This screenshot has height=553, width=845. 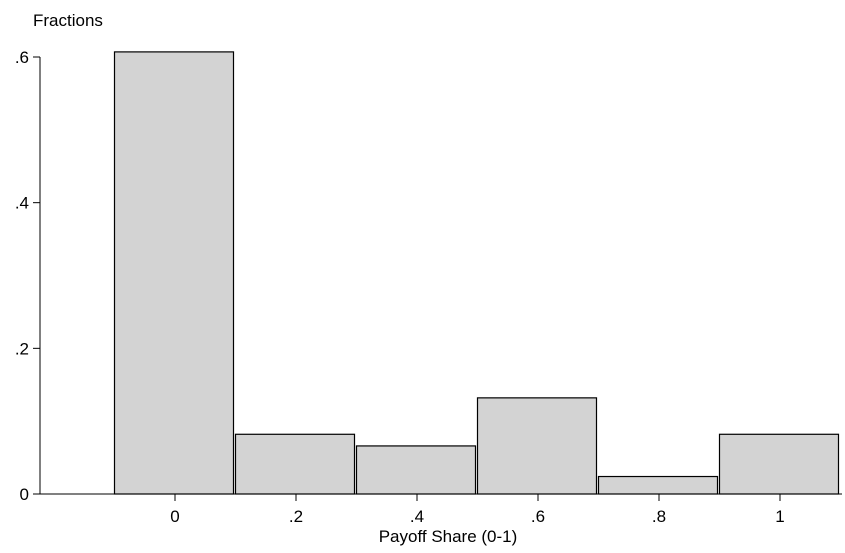 What do you see at coordinates (22, 57) in the screenshot?
I see `y-tick-label: .6` at bounding box center [22, 57].